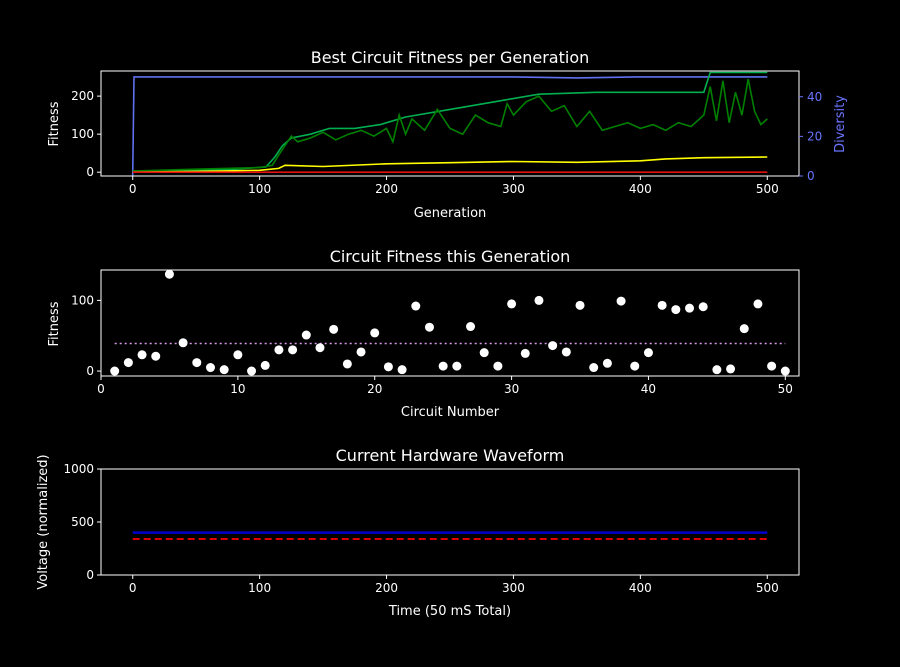 The height and width of the screenshot is (667, 900). I want to click on chart1-xlabel: Generation, so click(450, 213).